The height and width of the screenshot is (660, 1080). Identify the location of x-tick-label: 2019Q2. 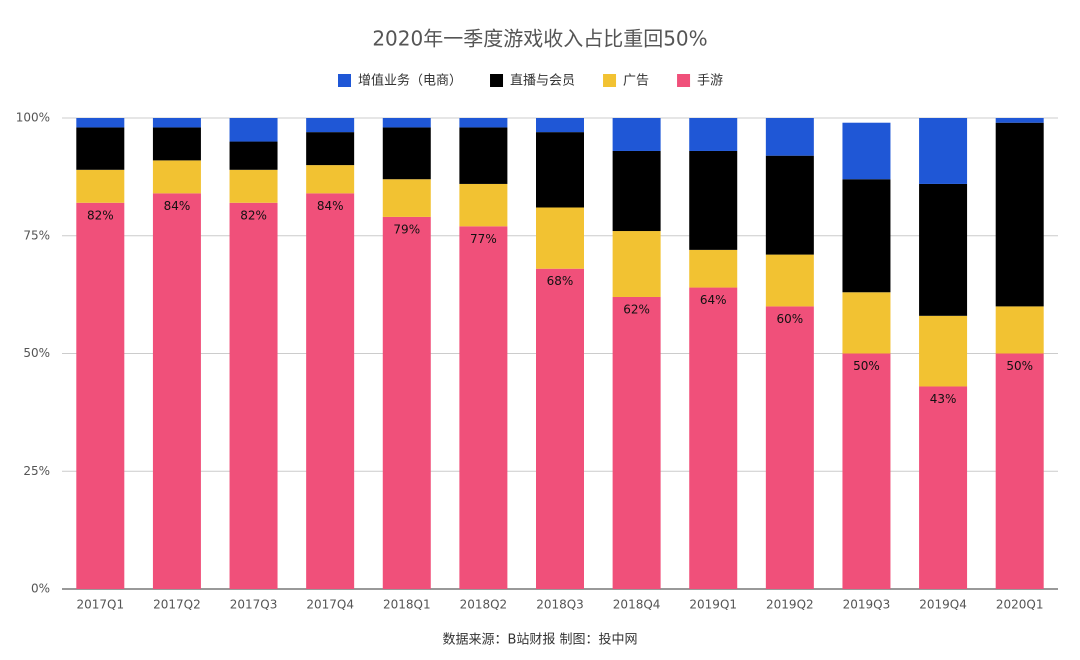
(790, 605).